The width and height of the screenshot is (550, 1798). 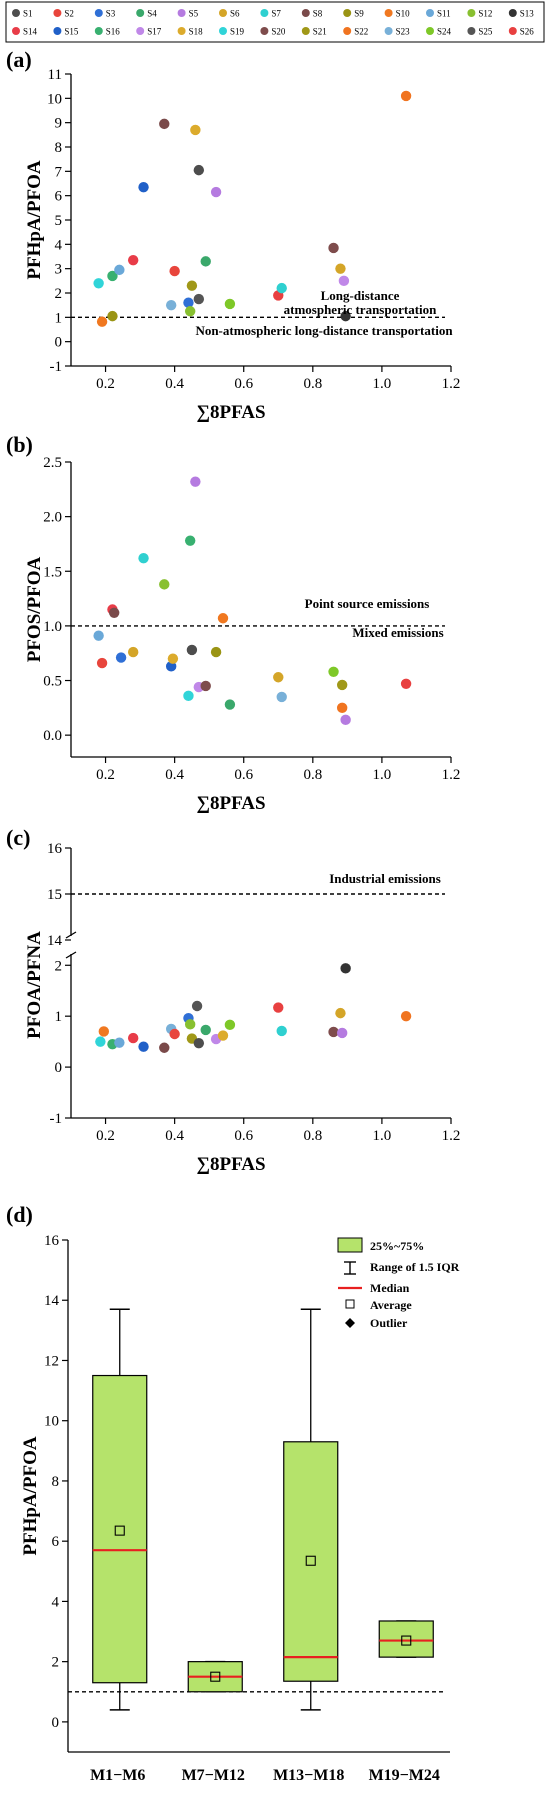 What do you see at coordinates (237, 32) in the screenshot?
I see `legend-label-S19: S19` at bounding box center [237, 32].